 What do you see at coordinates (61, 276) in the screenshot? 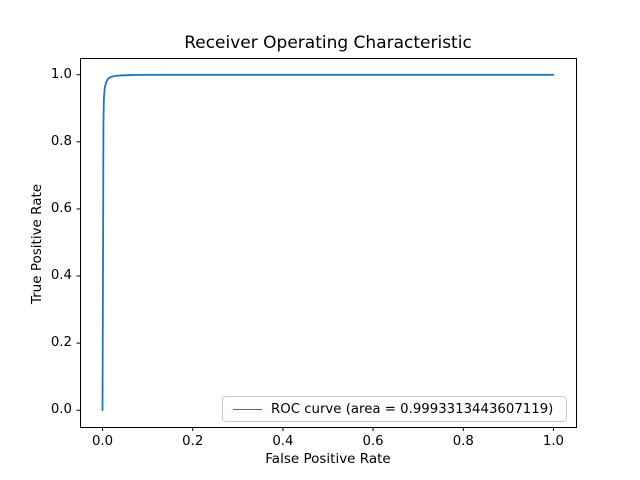
I see `y-tick-label: 0.4` at bounding box center [61, 276].